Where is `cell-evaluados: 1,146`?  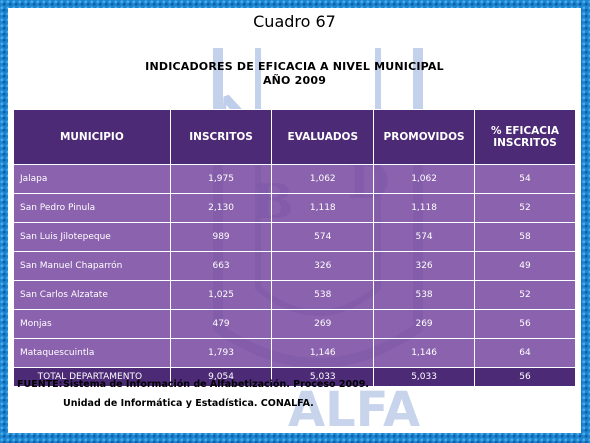 cell-evaluados: 1,146 is located at coordinates (323, 353).